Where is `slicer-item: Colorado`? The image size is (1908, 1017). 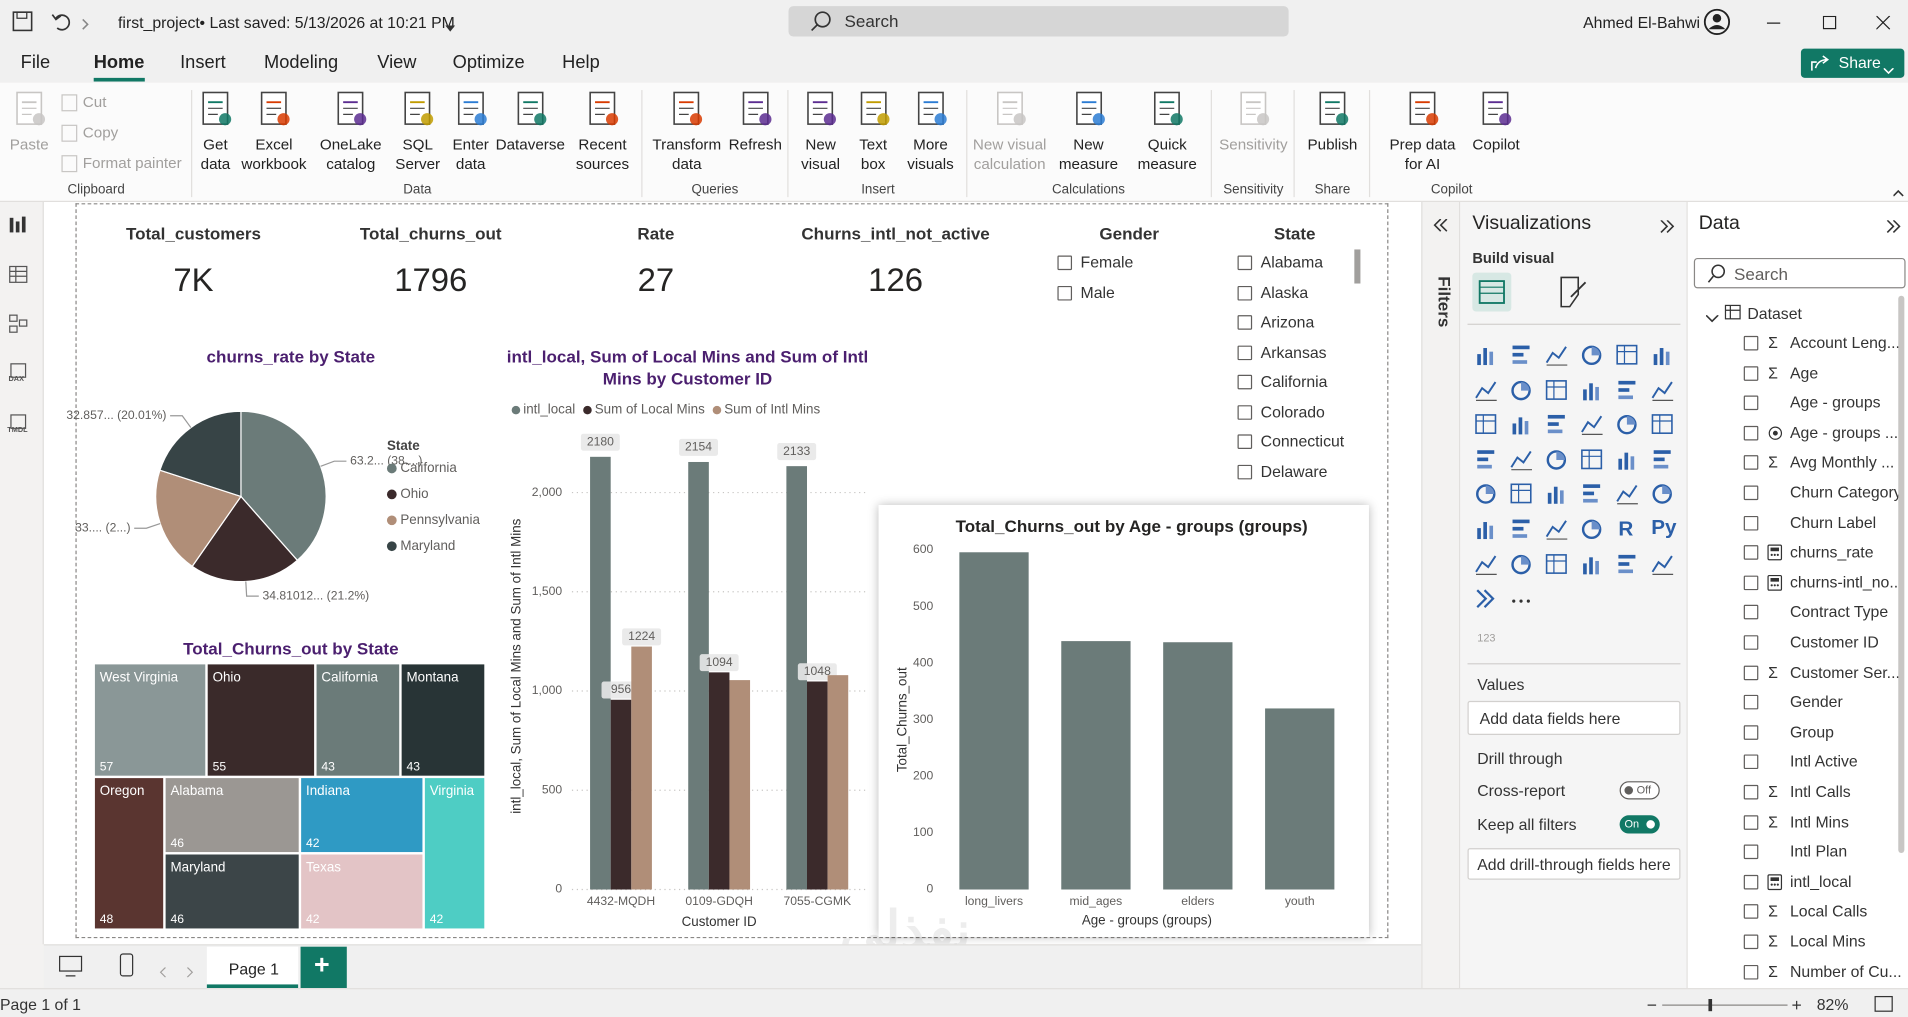 slicer-item: Colorado is located at coordinates (1292, 411).